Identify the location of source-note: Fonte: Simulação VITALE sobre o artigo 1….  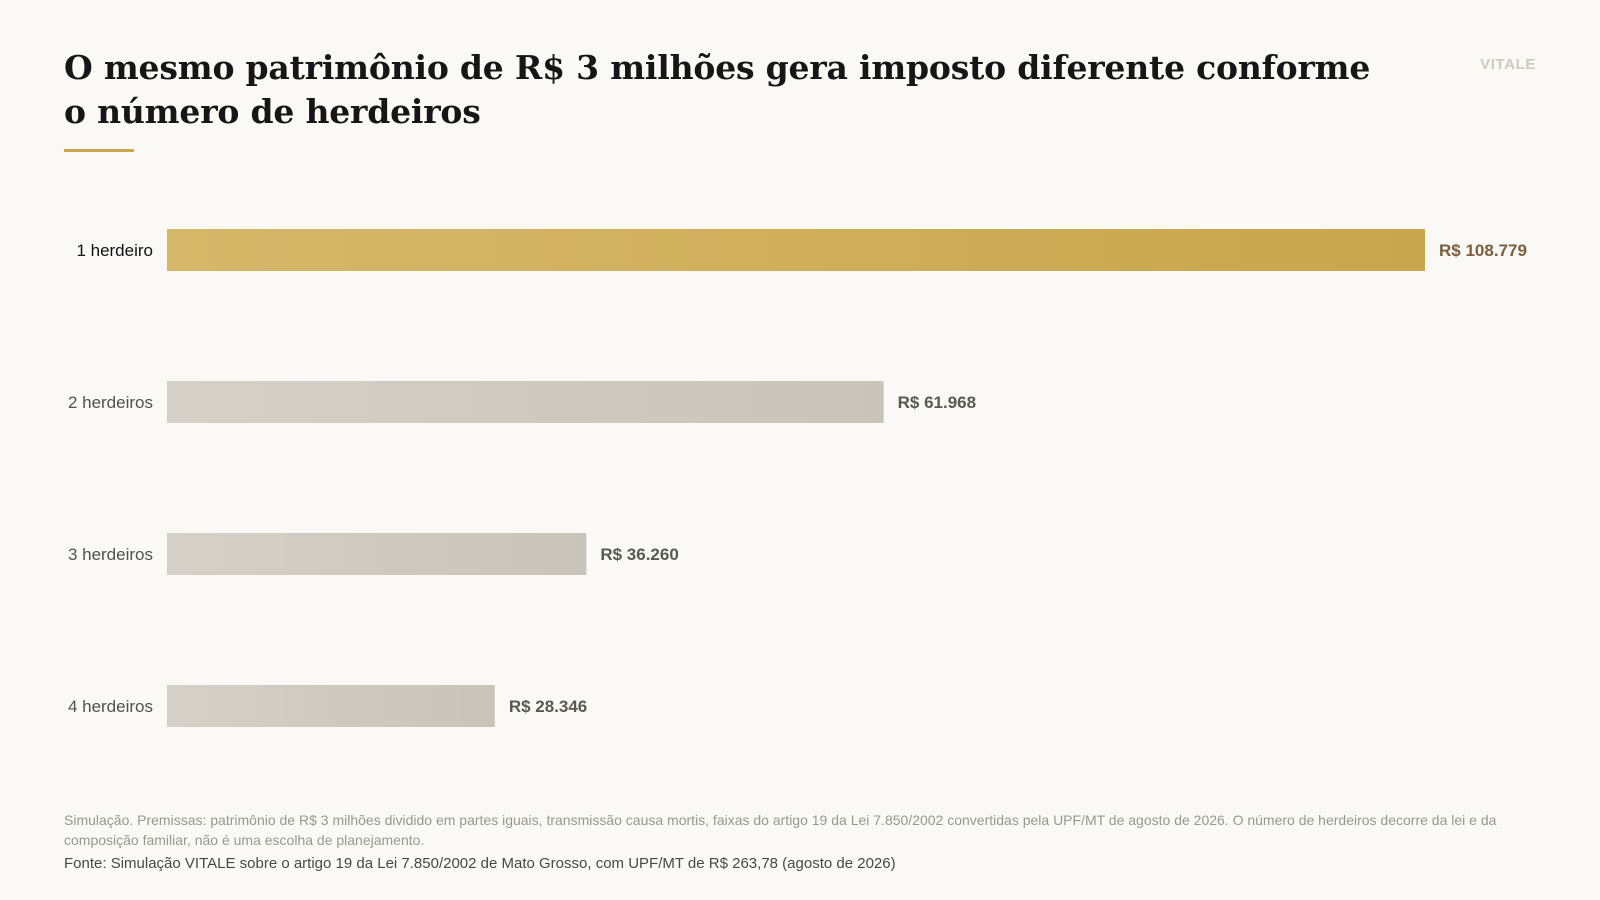
(480, 863).